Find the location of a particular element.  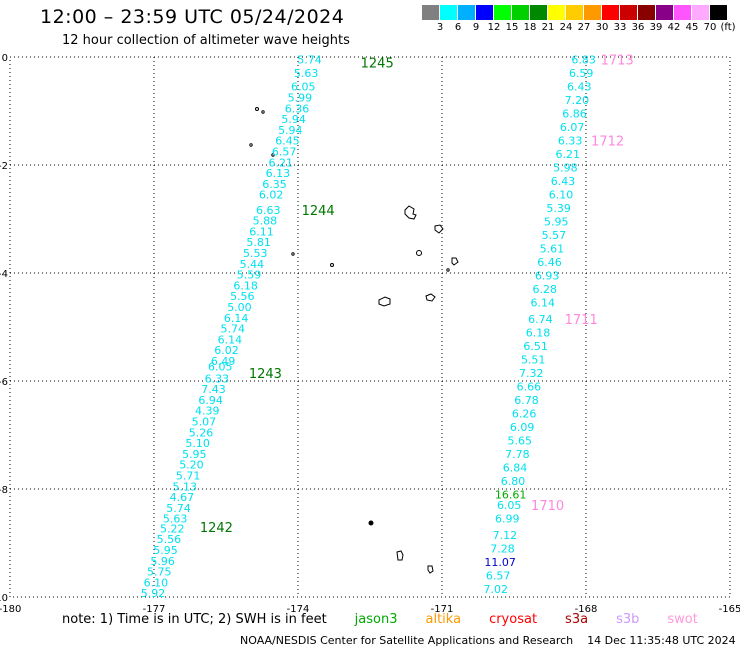

wave-height-value: 6.36 is located at coordinates (297, 108).